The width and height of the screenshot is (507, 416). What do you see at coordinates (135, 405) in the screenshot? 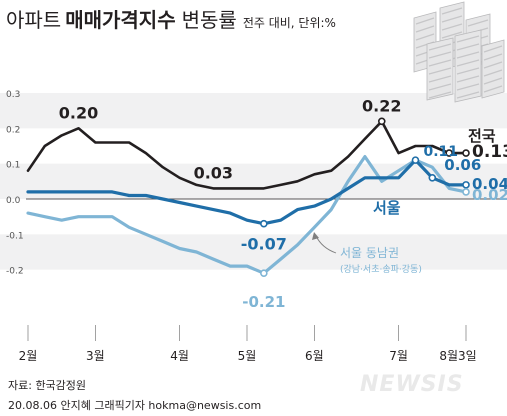
I see `credit-note: 20.08.06 안지혜 그래픽기자 hokma@newsis.com` at bounding box center [135, 405].